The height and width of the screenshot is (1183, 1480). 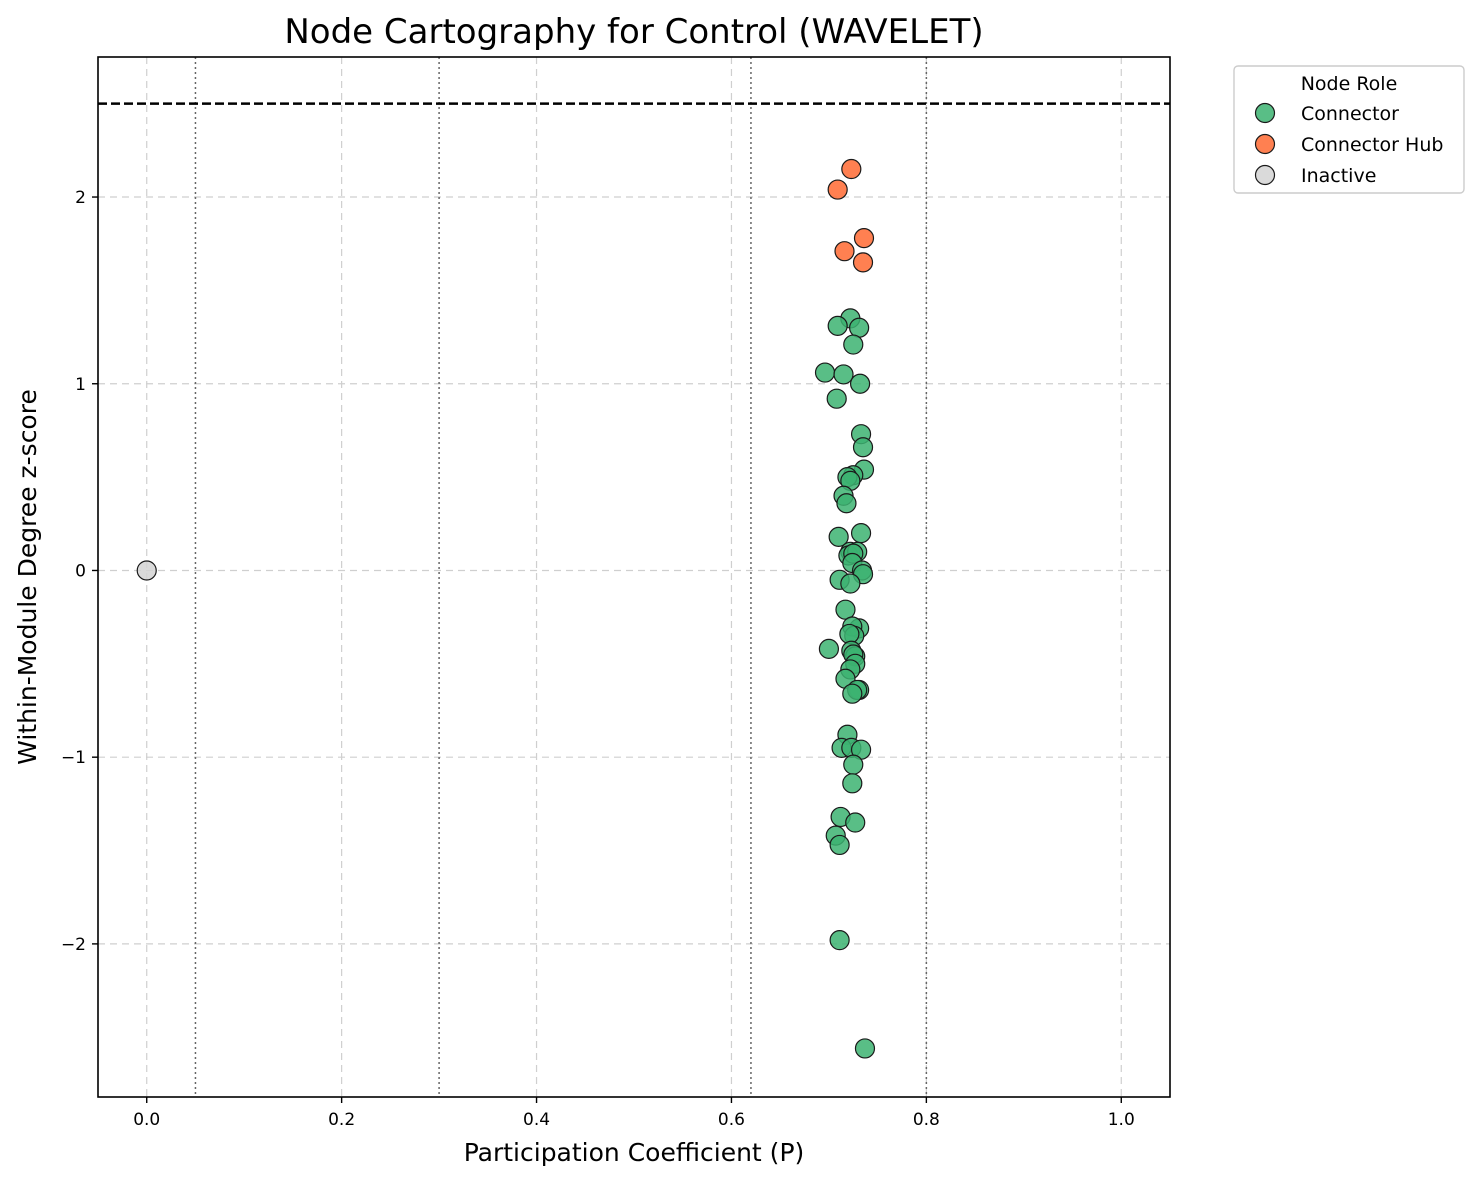 What do you see at coordinates (731, 1120) in the screenshot?
I see `x-tick-label: 0.6` at bounding box center [731, 1120].